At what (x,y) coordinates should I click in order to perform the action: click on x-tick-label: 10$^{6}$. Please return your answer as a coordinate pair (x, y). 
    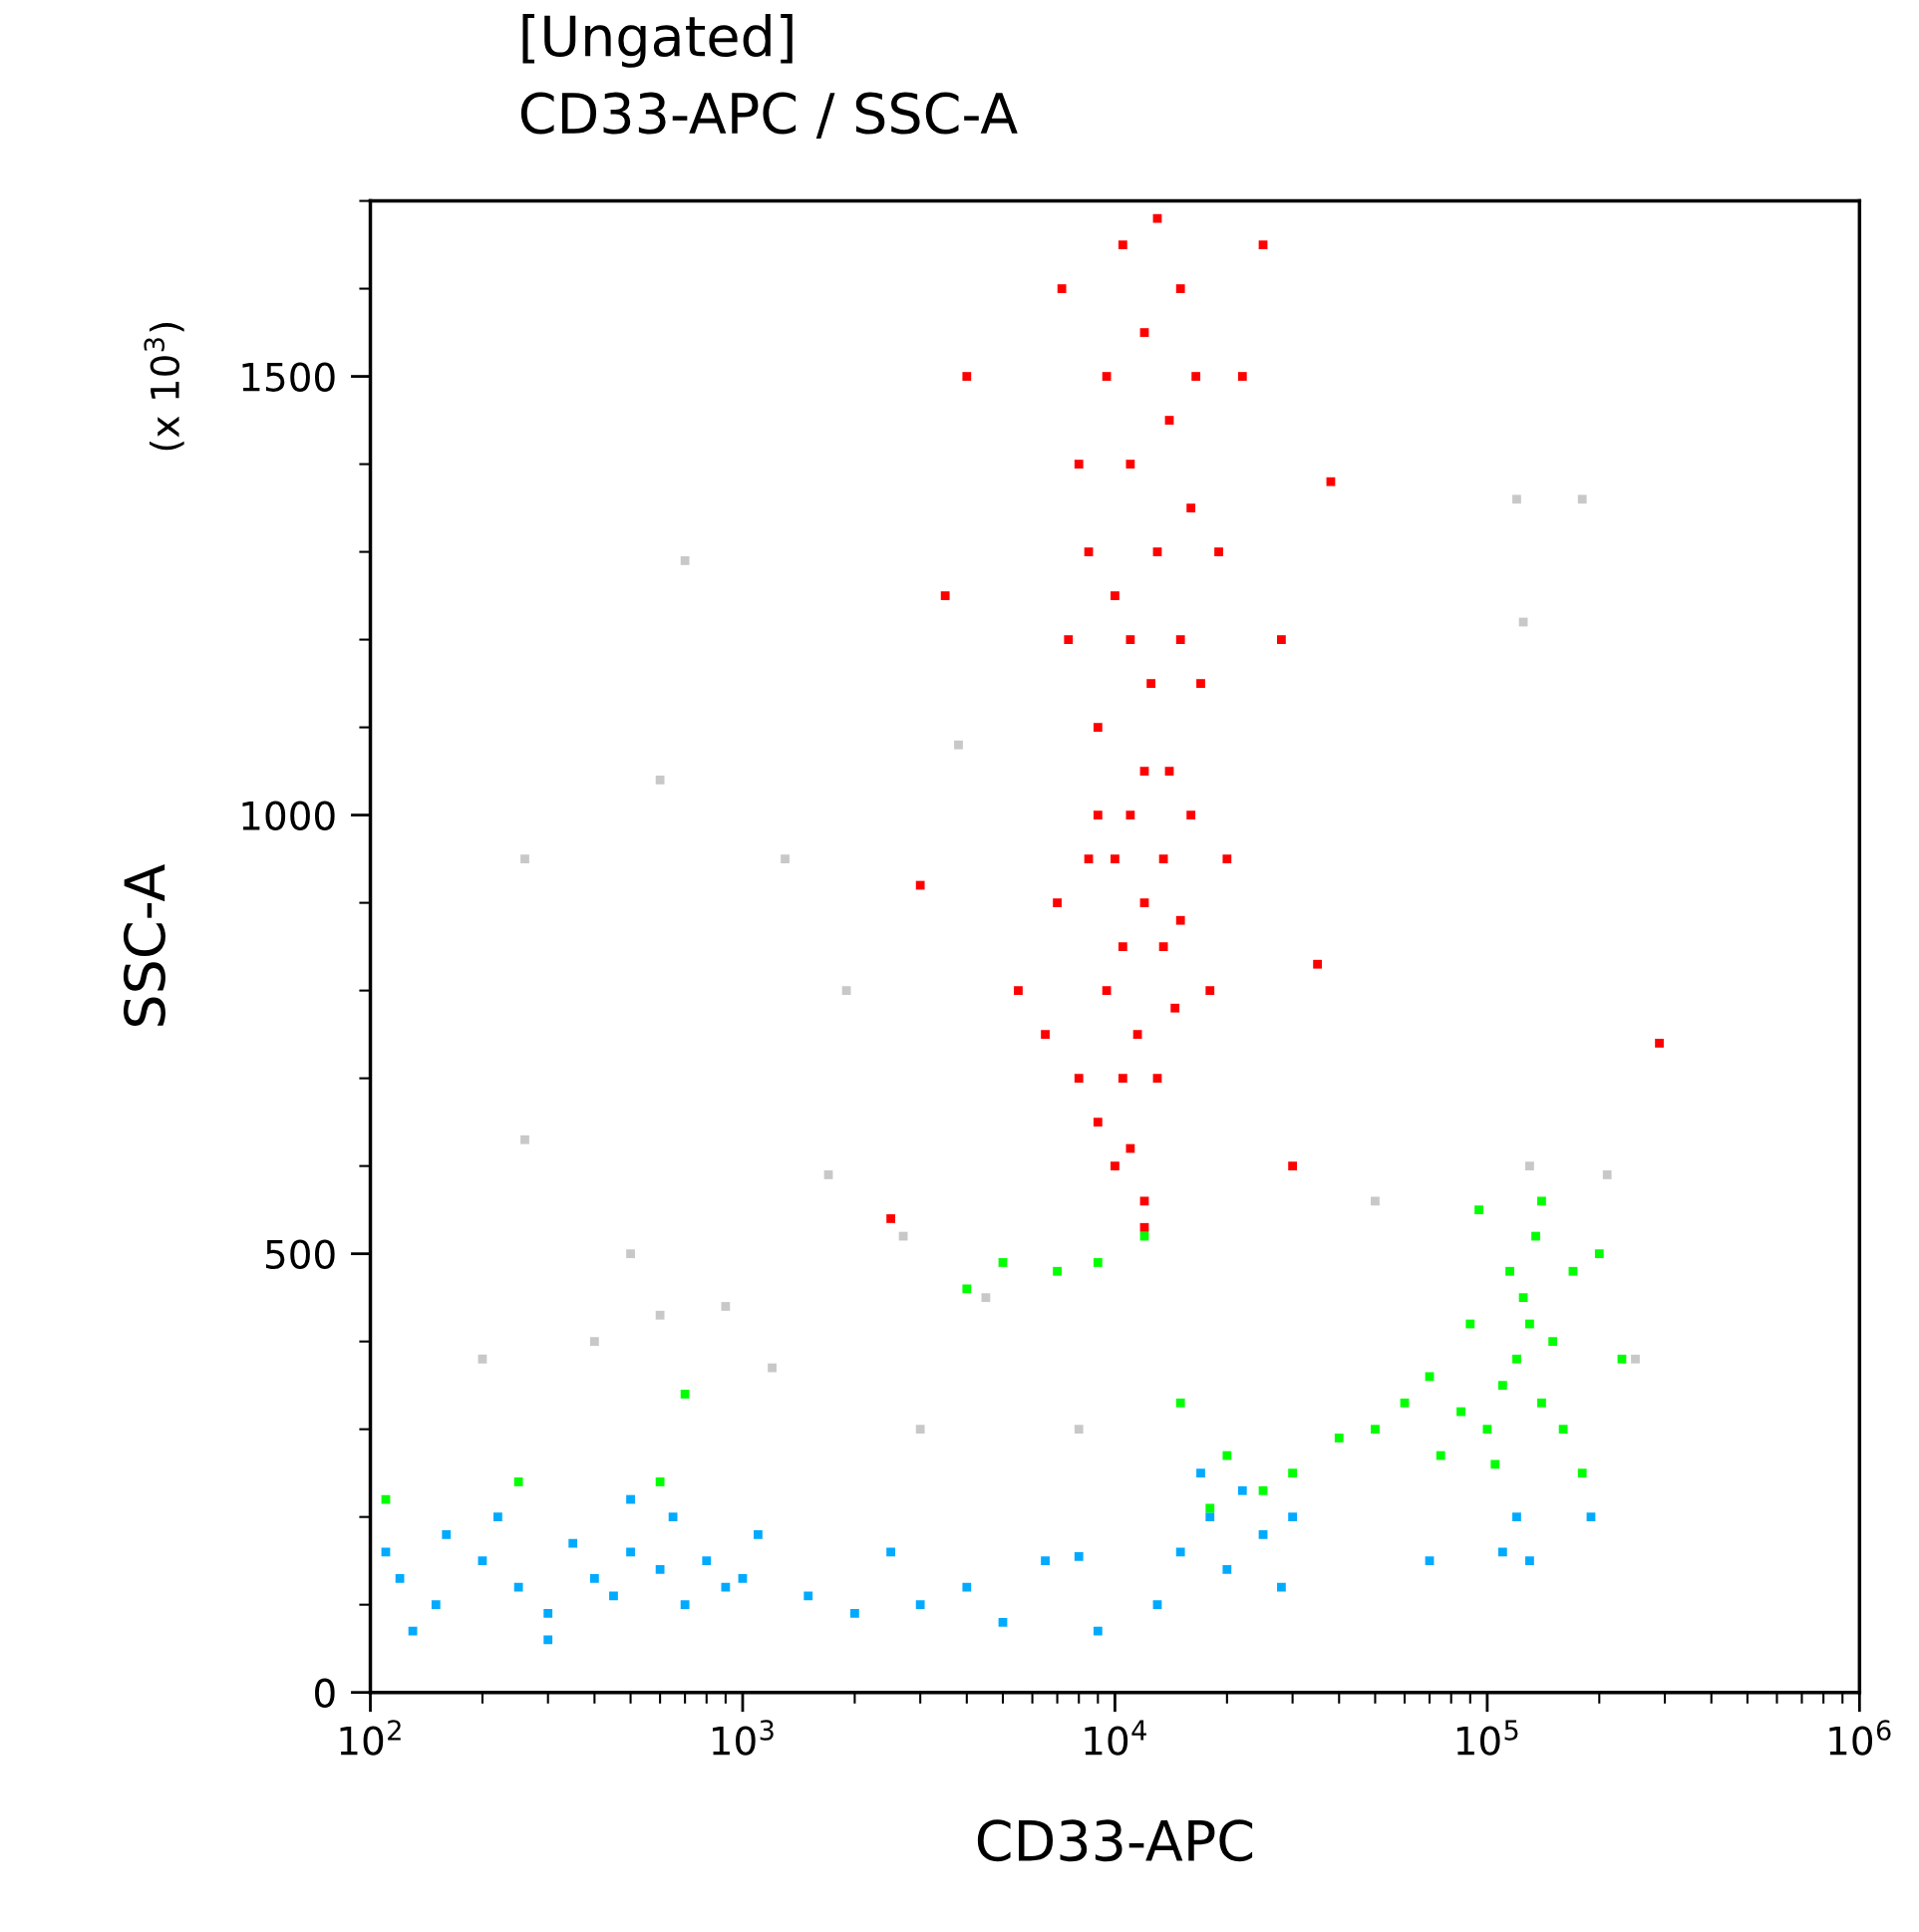
    Looking at the image, I should click on (1860, 1738).